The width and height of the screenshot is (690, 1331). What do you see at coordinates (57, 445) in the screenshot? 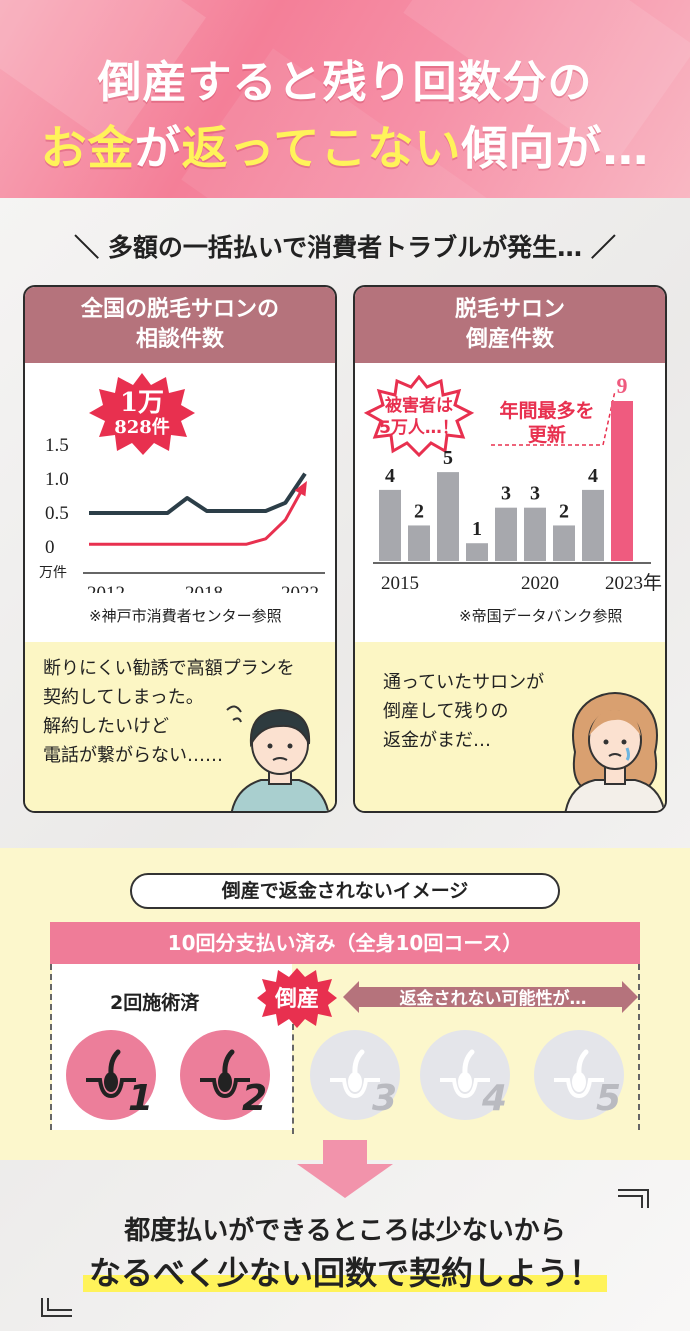
I see `y-tick-label: 1.5` at bounding box center [57, 445].